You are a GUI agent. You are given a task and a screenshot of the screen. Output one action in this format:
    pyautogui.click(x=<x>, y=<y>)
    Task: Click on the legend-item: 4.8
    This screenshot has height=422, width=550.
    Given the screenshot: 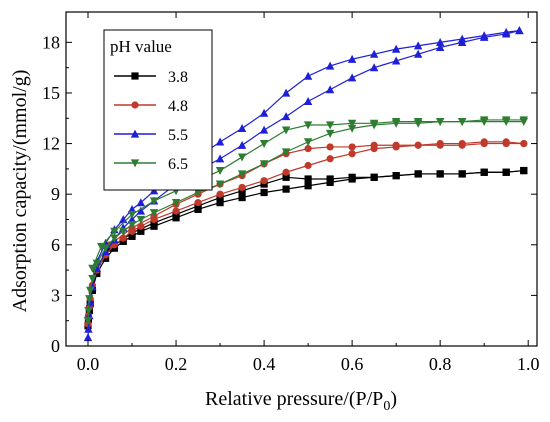 What is the action you would take?
    pyautogui.click(x=151, y=106)
    